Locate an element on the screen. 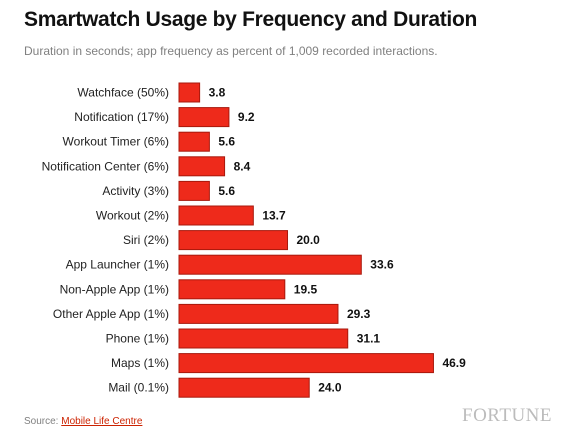 This screenshot has height=432, width=566. value-label: 46.9 is located at coordinates (454, 363).